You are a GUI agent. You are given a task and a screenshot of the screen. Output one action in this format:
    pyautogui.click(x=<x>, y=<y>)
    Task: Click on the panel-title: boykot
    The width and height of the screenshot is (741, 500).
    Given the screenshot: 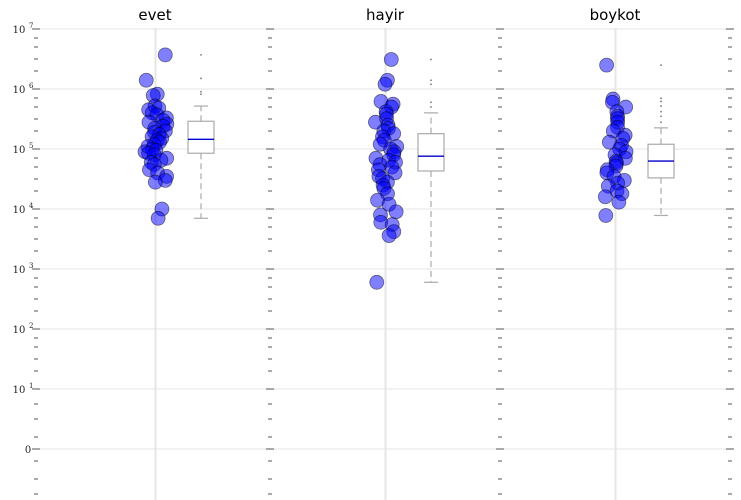 What is the action you would take?
    pyautogui.click(x=615, y=15)
    